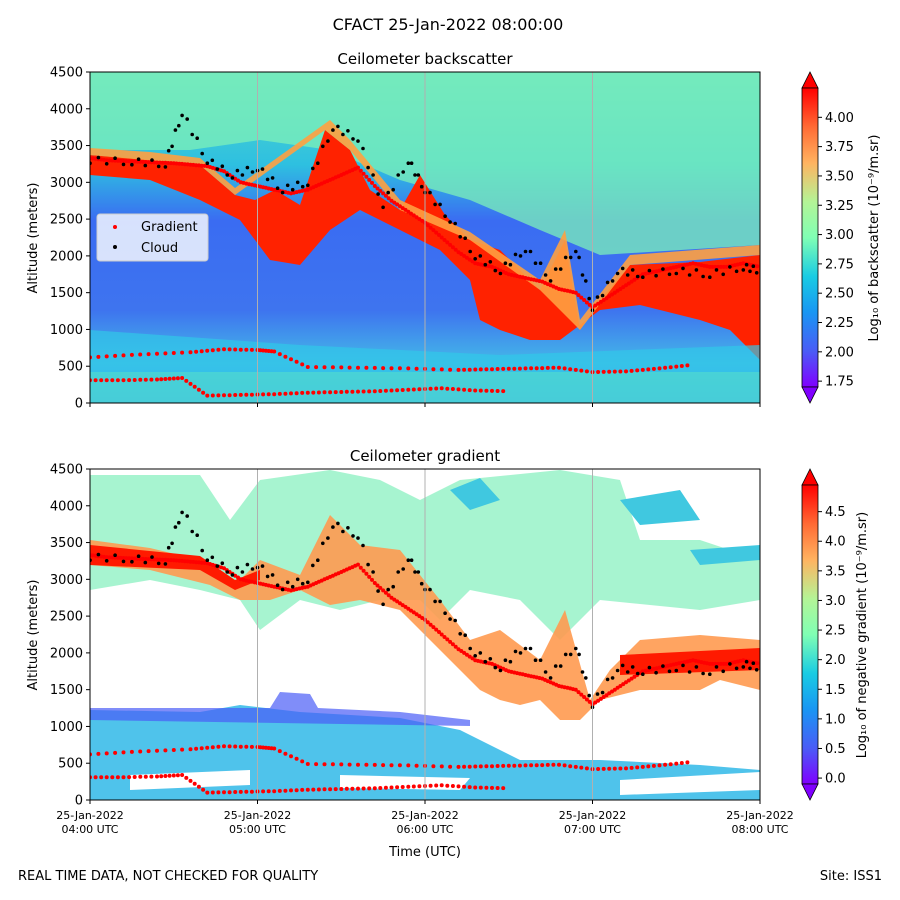 The image size is (900, 900). Describe the element at coordinates (425, 815) in the screenshot. I see `x-tick-label: 25-Jan-2022` at that location.